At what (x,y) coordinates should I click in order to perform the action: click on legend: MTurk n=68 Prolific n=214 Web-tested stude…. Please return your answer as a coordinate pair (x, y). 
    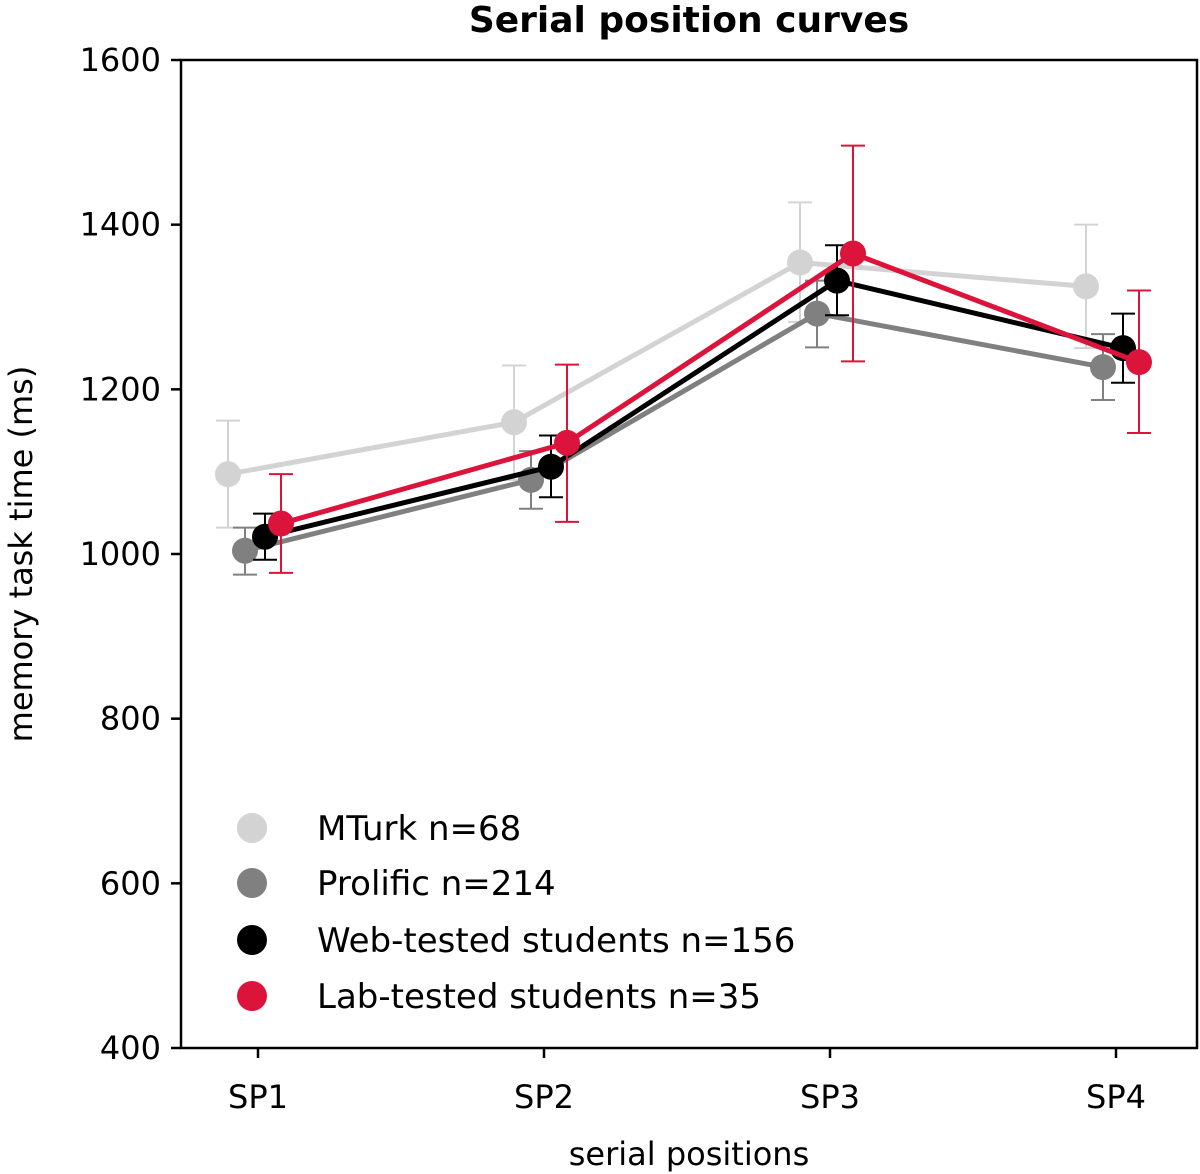
    Looking at the image, I should click on (516, 913).